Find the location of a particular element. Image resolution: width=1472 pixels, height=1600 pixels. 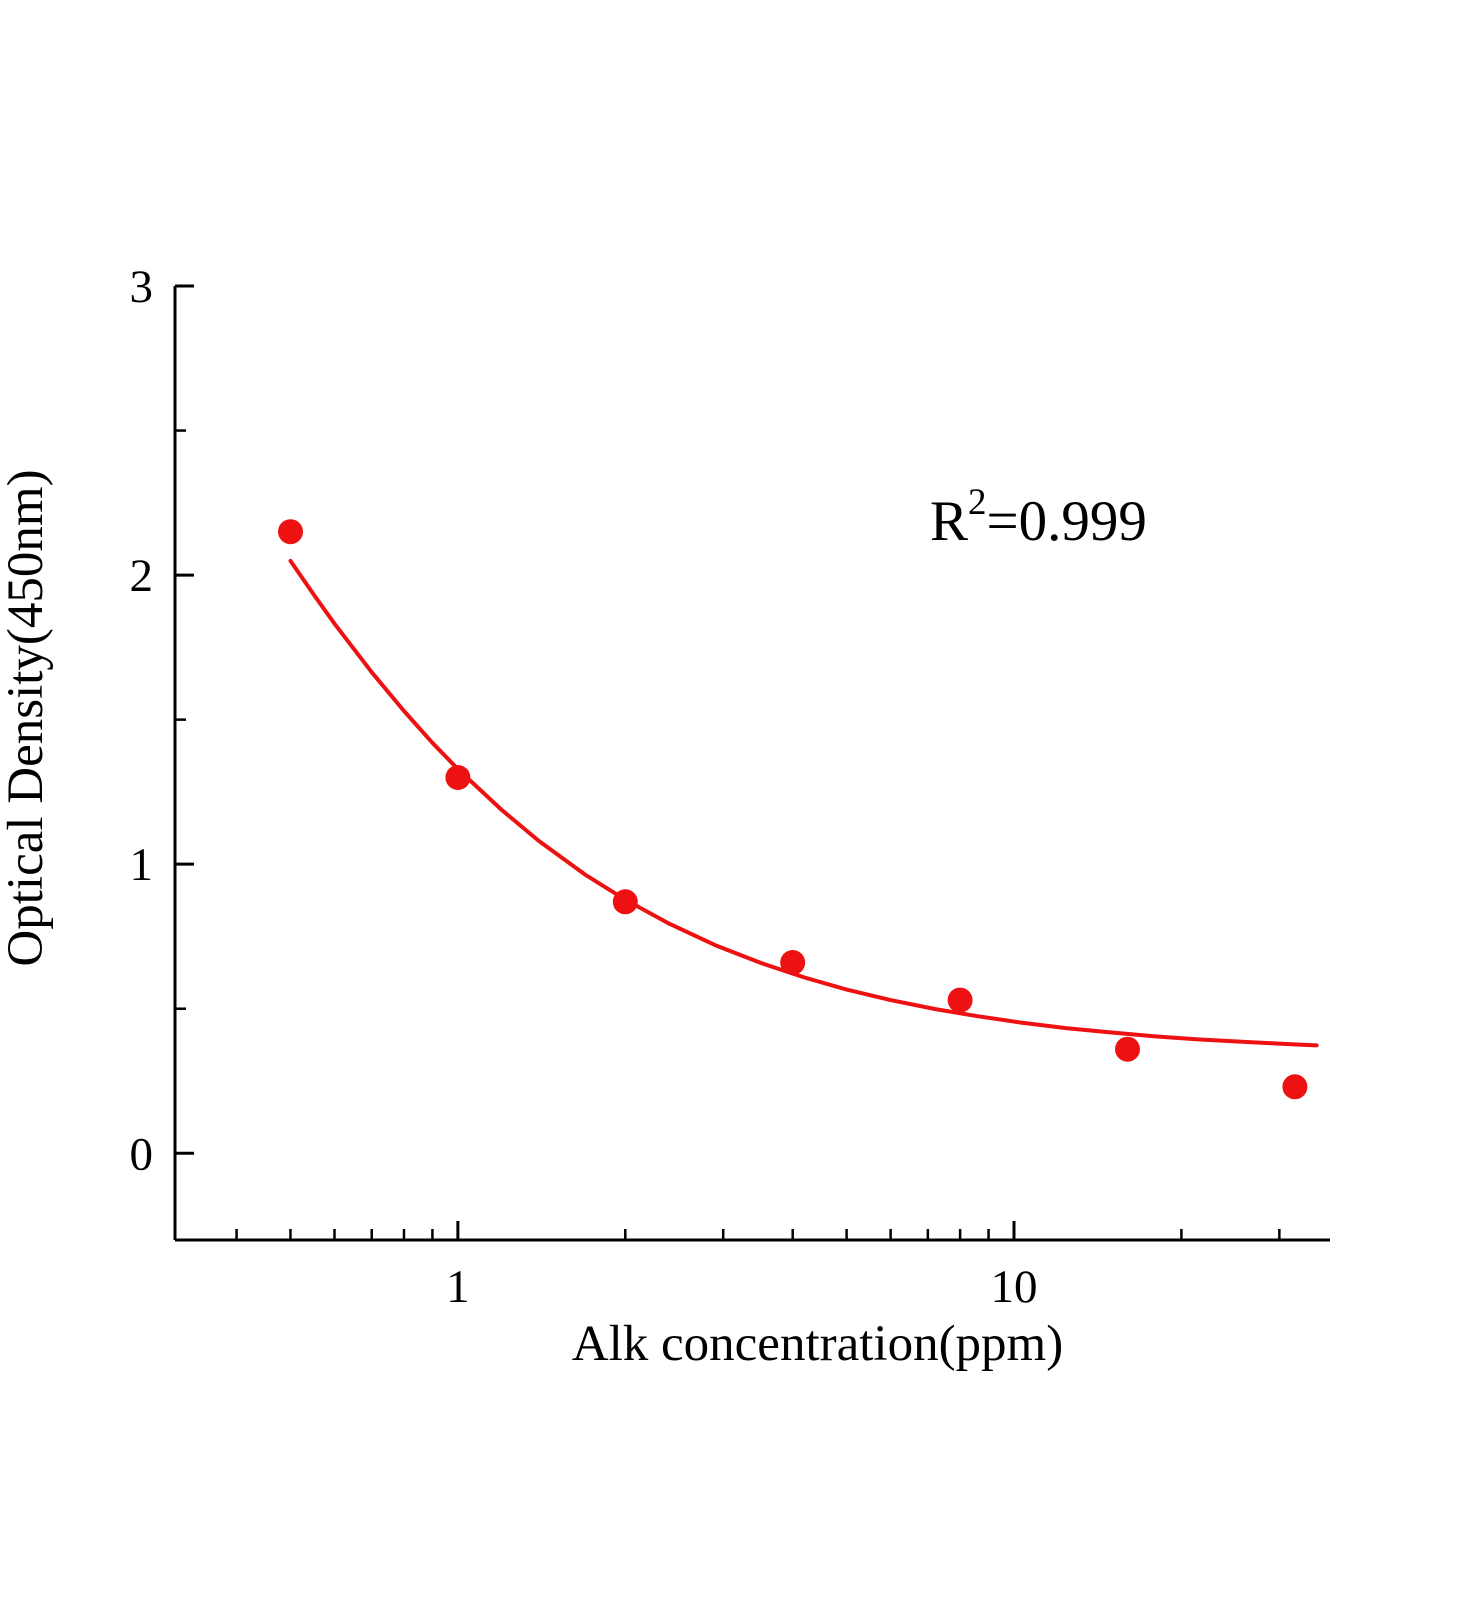

y-tick-label: 2 is located at coordinates (142, 576).